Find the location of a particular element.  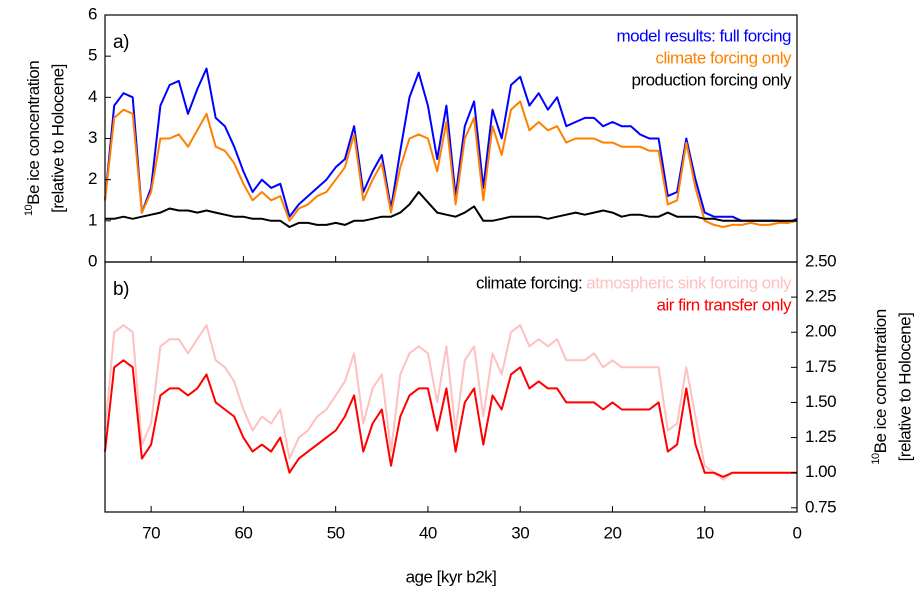

y-tick-label: 1.75 is located at coordinates (820, 366).